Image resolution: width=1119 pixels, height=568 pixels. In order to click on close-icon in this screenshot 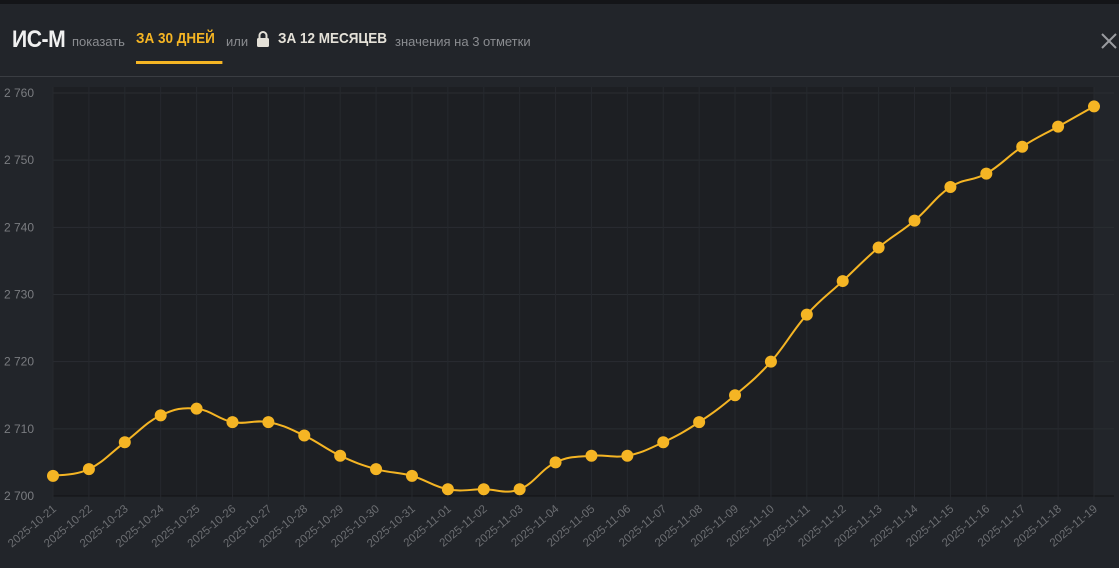, I will do `click(1109, 41)`.